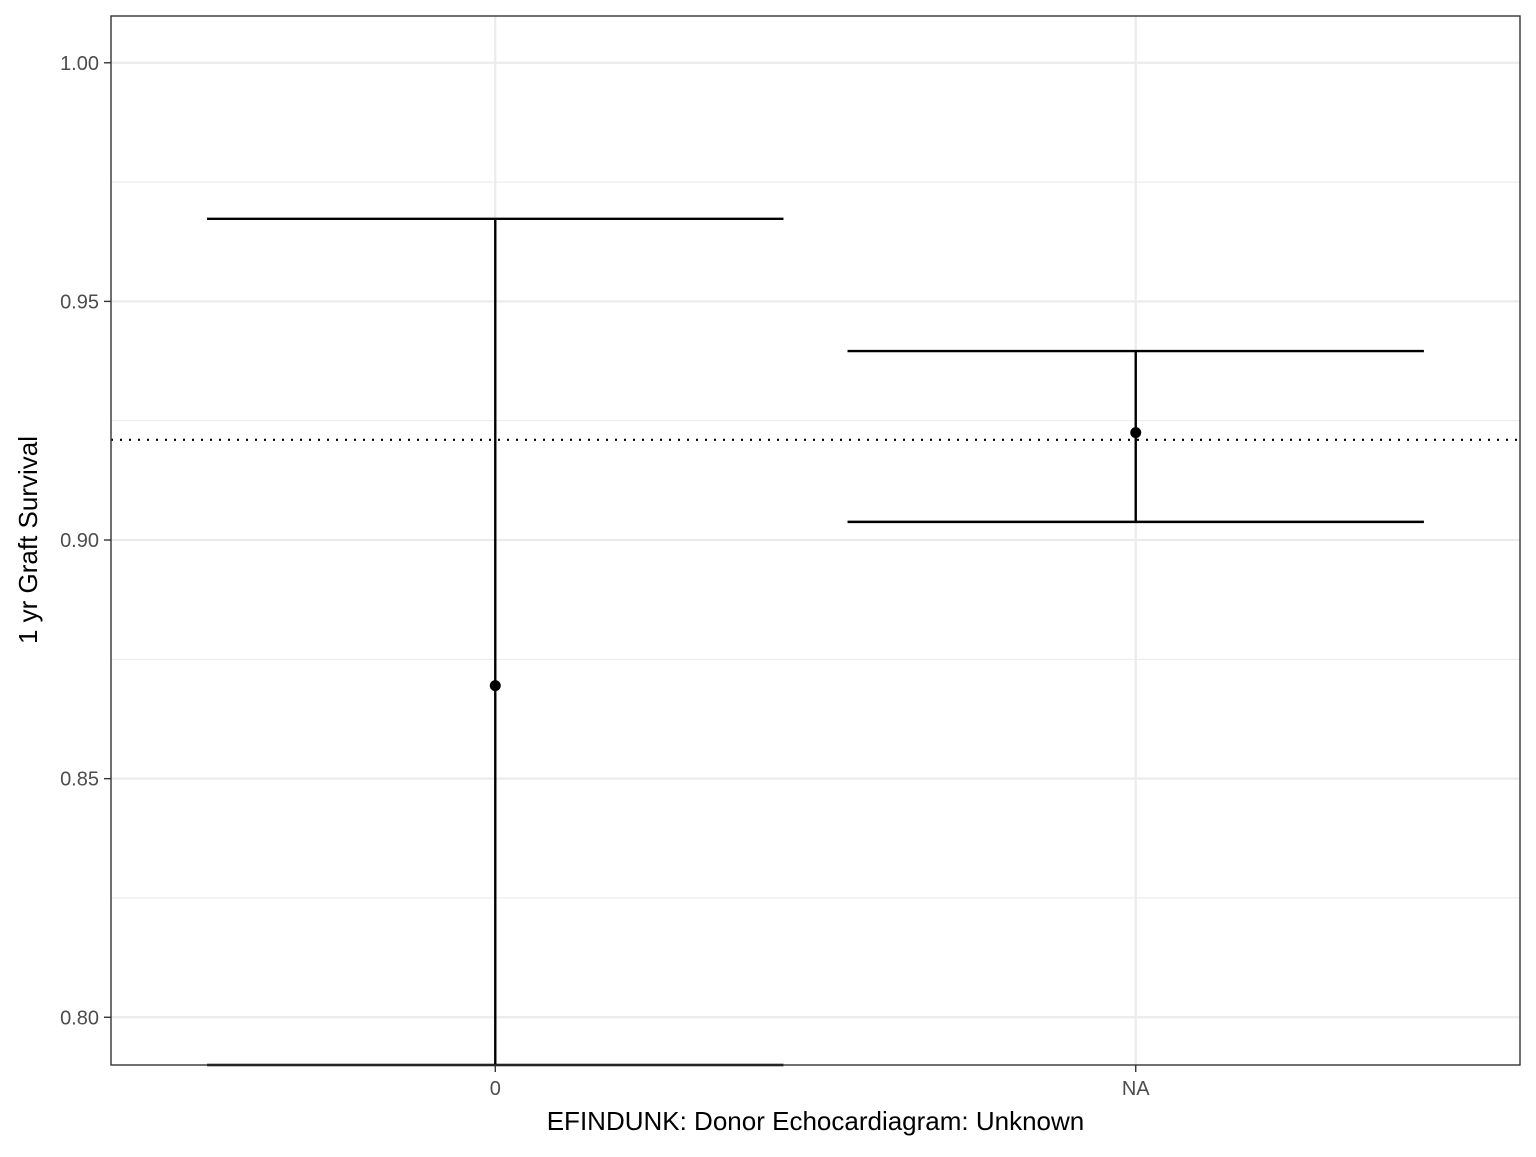 The image size is (1536, 1157). What do you see at coordinates (1136, 1089) in the screenshot?
I see `x-tick-label: NA` at bounding box center [1136, 1089].